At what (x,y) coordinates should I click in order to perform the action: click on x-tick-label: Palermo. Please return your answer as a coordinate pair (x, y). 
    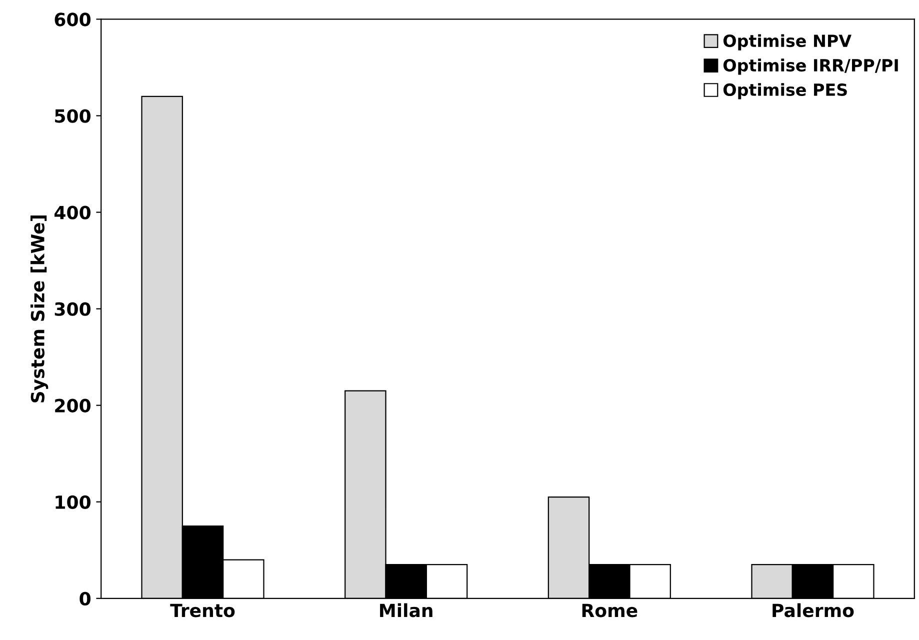
    Looking at the image, I should click on (813, 610).